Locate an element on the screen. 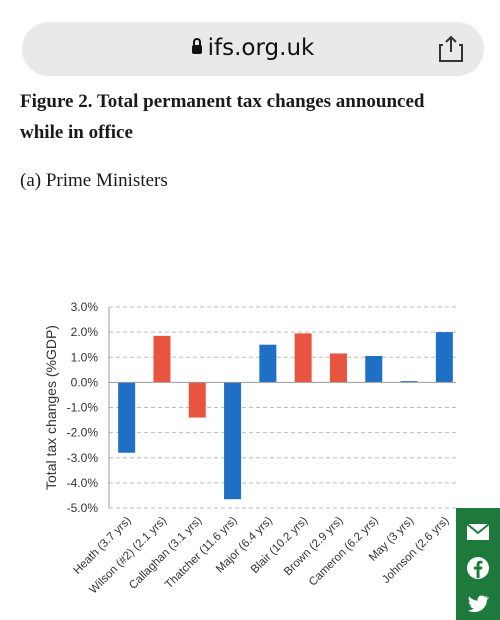 The height and width of the screenshot is (620, 500). y-tick-label: -5.0% is located at coordinates (83, 508).